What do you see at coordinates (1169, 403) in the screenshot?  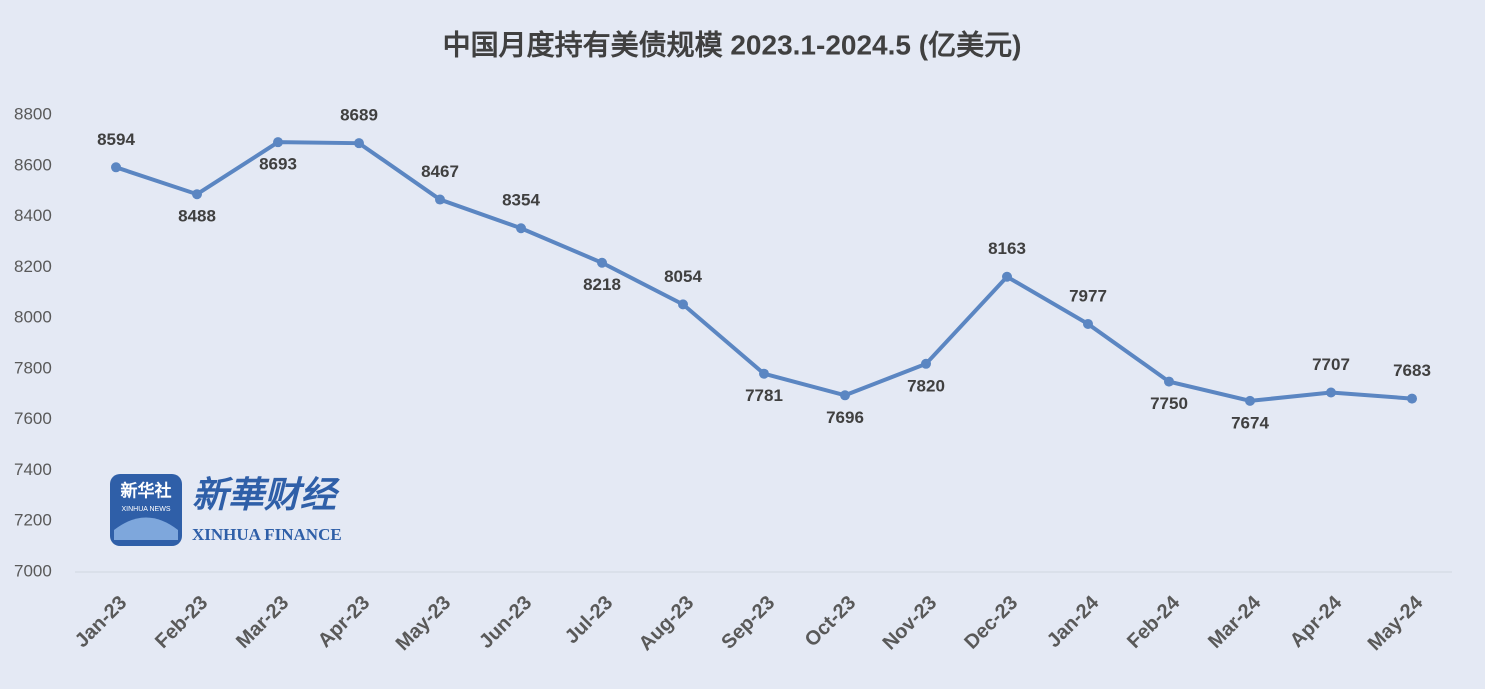 I see `data-label: 7750` at bounding box center [1169, 403].